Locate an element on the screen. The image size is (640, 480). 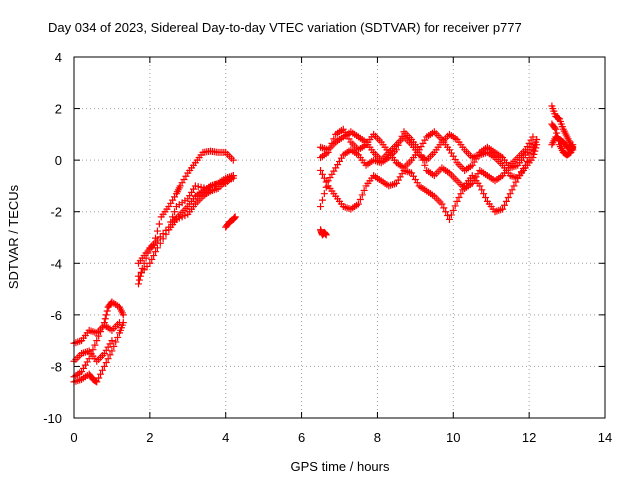
x-tick-label: 14 is located at coordinates (605, 437).